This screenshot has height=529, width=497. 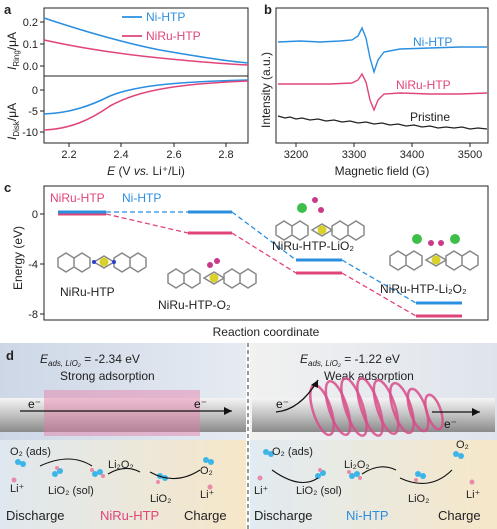 What do you see at coordinates (383, 152) in the screenshot?
I see `panel-b-x-ticks: 3200 3300 3400 3500` at bounding box center [383, 152].